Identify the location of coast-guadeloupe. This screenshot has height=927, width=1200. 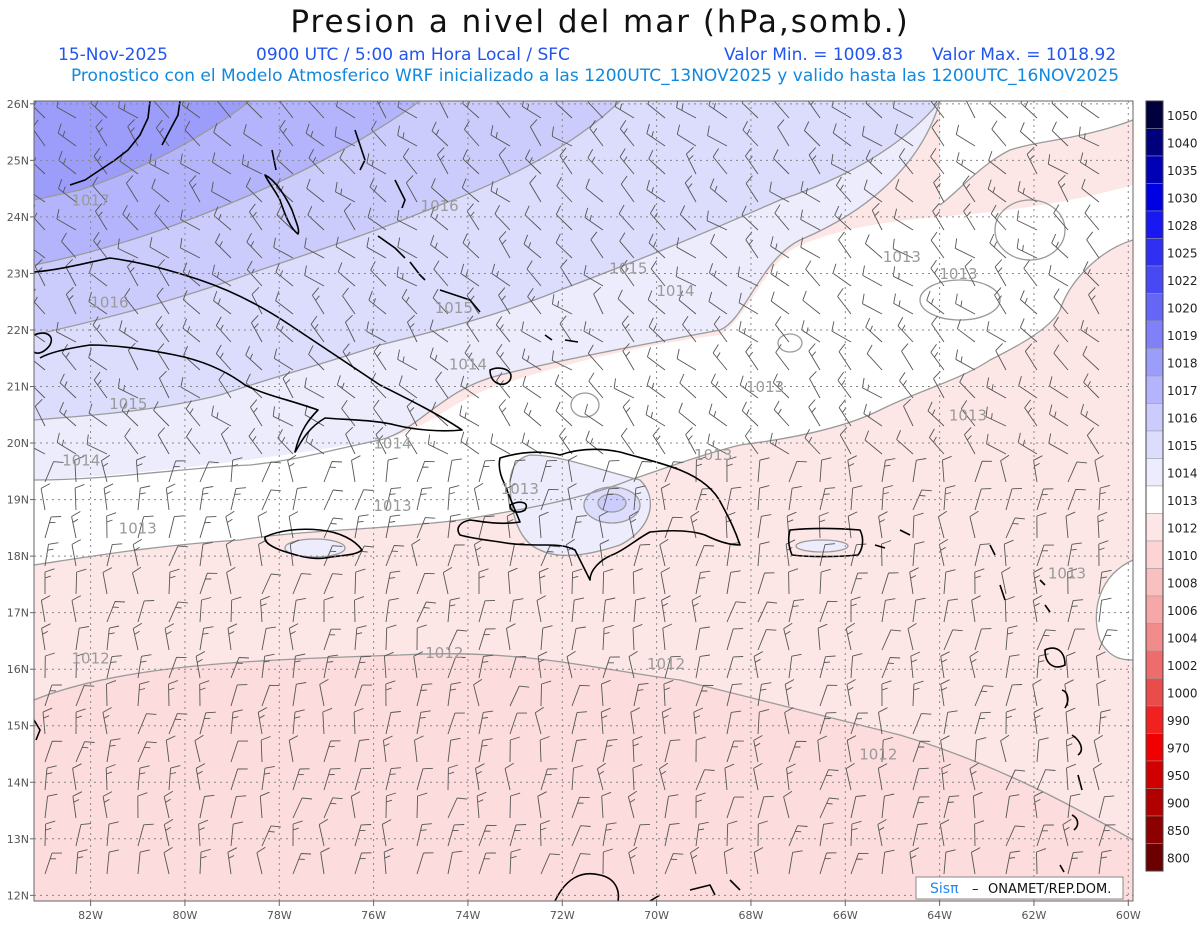
(1055, 657).